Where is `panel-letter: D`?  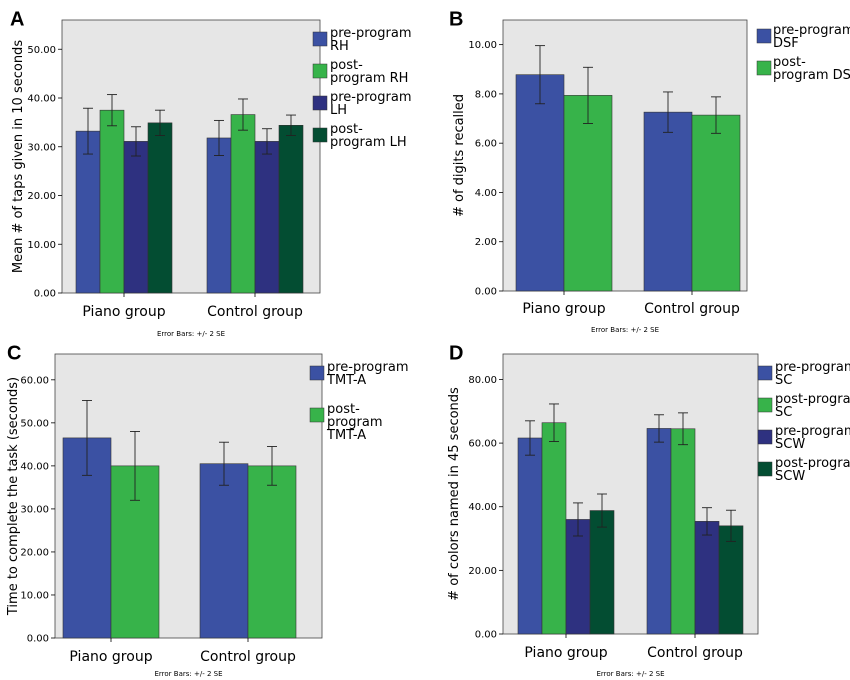 panel-letter: D is located at coordinates (456, 353).